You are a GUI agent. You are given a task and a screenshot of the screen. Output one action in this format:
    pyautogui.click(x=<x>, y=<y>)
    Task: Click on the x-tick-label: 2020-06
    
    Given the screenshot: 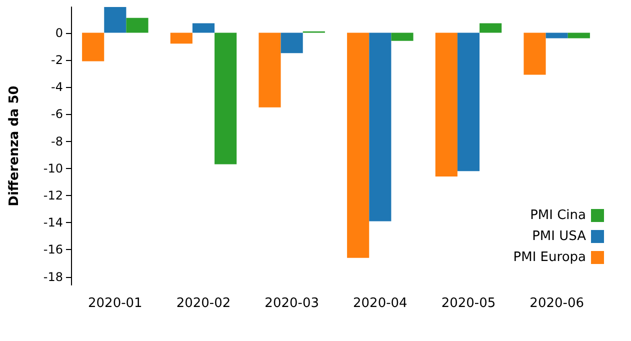 What is the action you would take?
    pyautogui.click(x=557, y=303)
    